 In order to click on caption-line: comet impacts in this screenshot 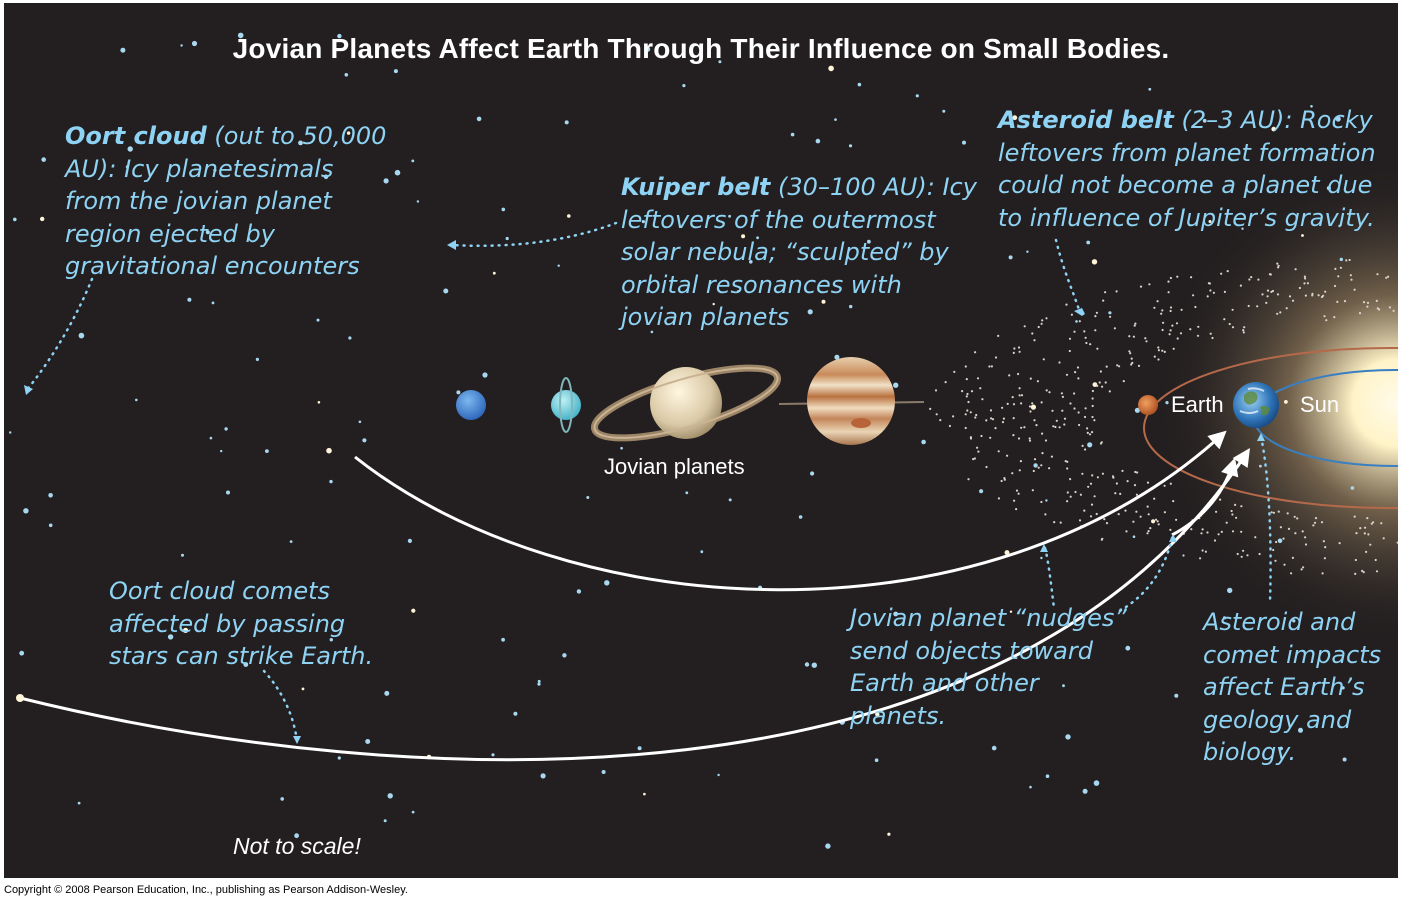, I will do `click(1292, 654)`.